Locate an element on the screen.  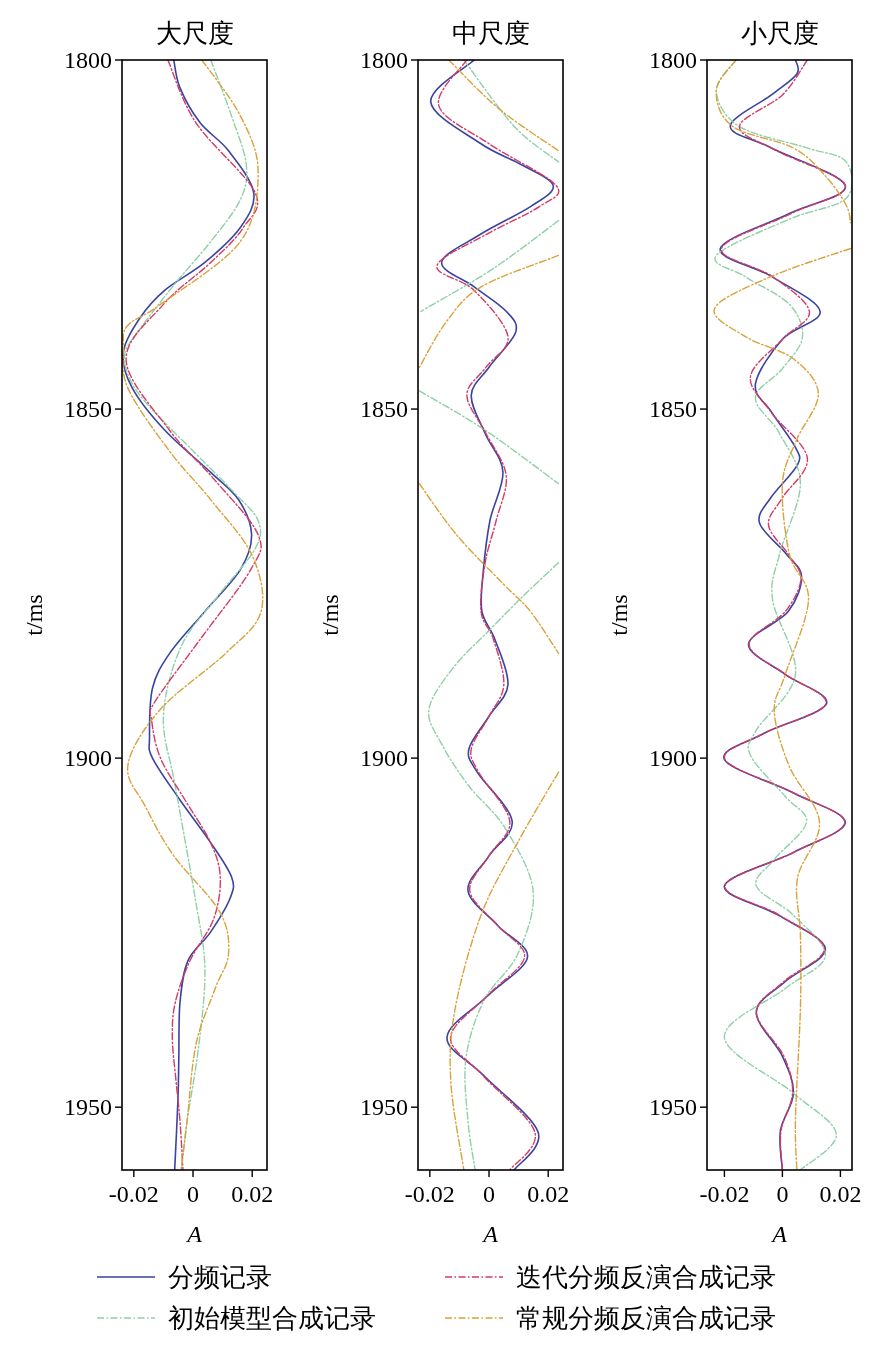
legend-label: 初始模型合成记录 is located at coordinates (272, 1318).